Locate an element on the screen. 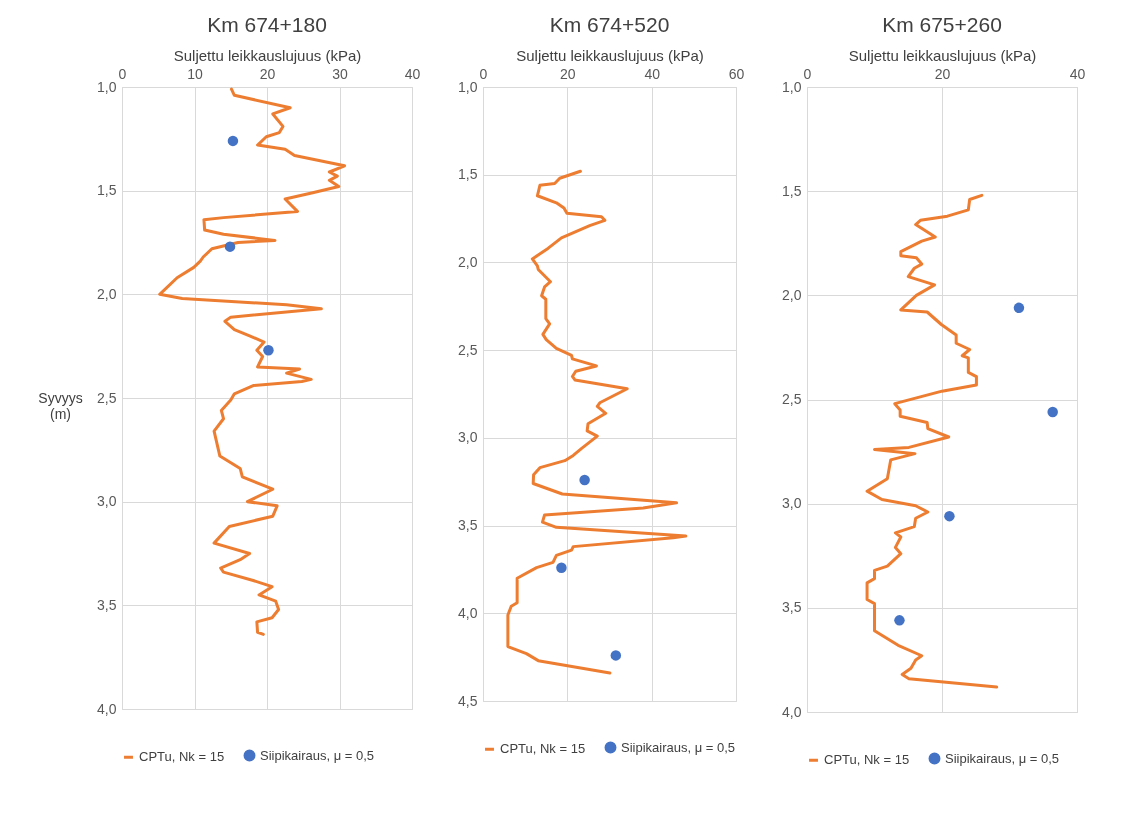 Image resolution: width=1130 pixels, height=828 pixels. chart-title: Km 674+520 is located at coordinates (609, 24).